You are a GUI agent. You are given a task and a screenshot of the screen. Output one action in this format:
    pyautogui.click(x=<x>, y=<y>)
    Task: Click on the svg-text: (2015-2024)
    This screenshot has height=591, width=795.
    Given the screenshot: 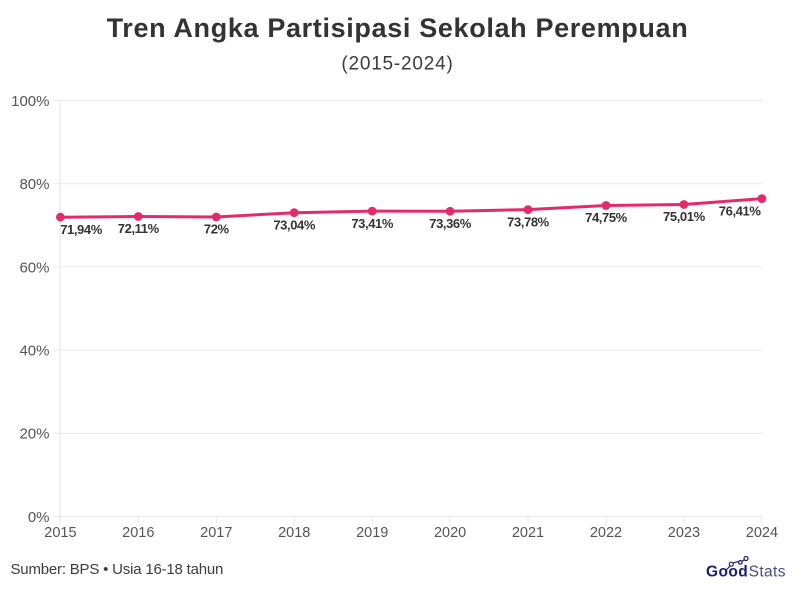 What is the action you would take?
    pyautogui.click(x=397, y=64)
    